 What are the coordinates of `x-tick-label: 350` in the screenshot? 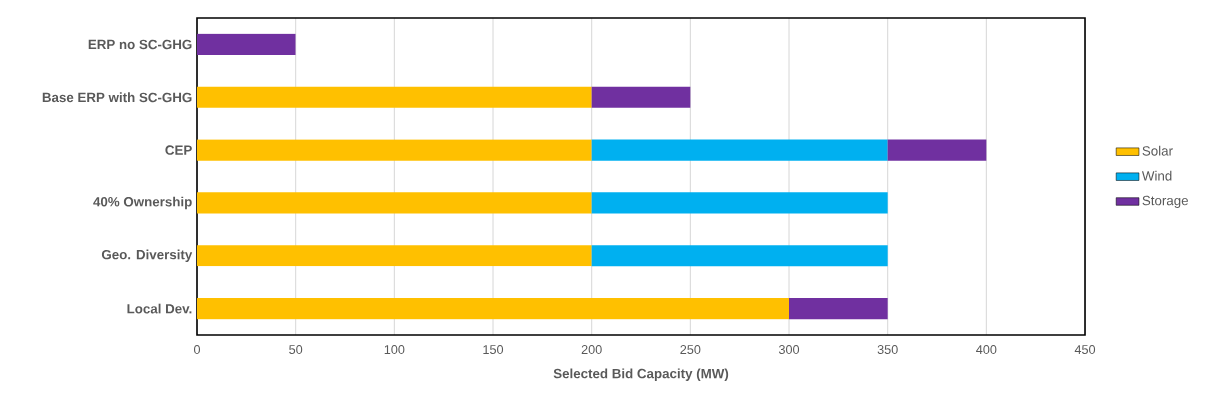 It's located at (887, 350).